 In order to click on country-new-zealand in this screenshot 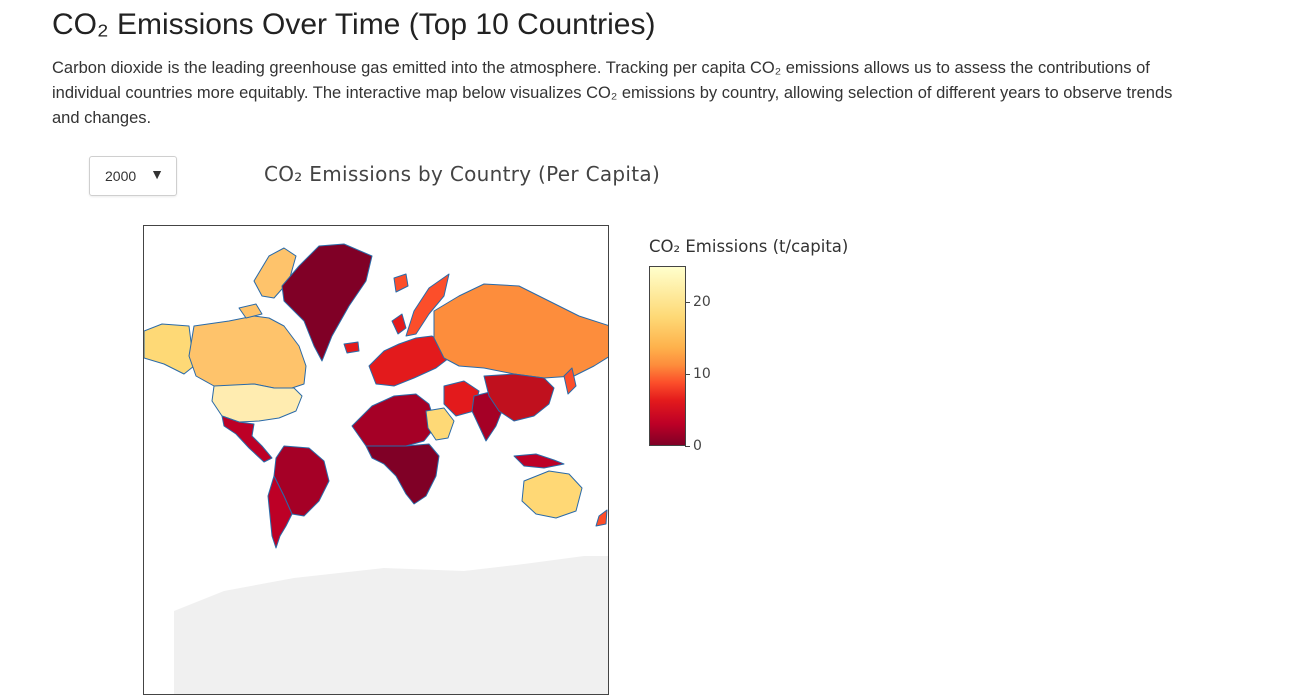, I will do `click(601, 518)`.